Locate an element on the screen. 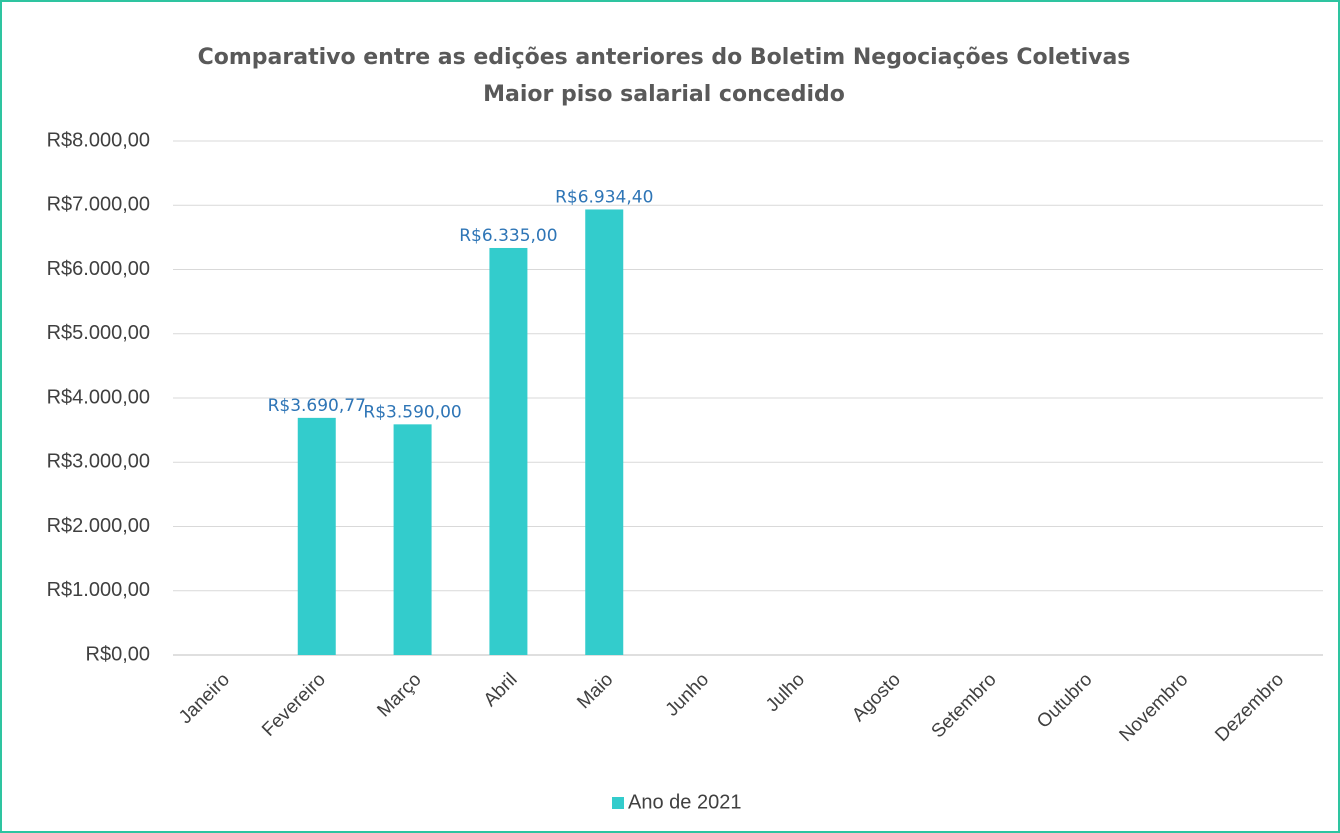 Image resolution: width=1340 pixels, height=833 pixels. y-tick-label: R$8.000,00 is located at coordinates (98, 140).